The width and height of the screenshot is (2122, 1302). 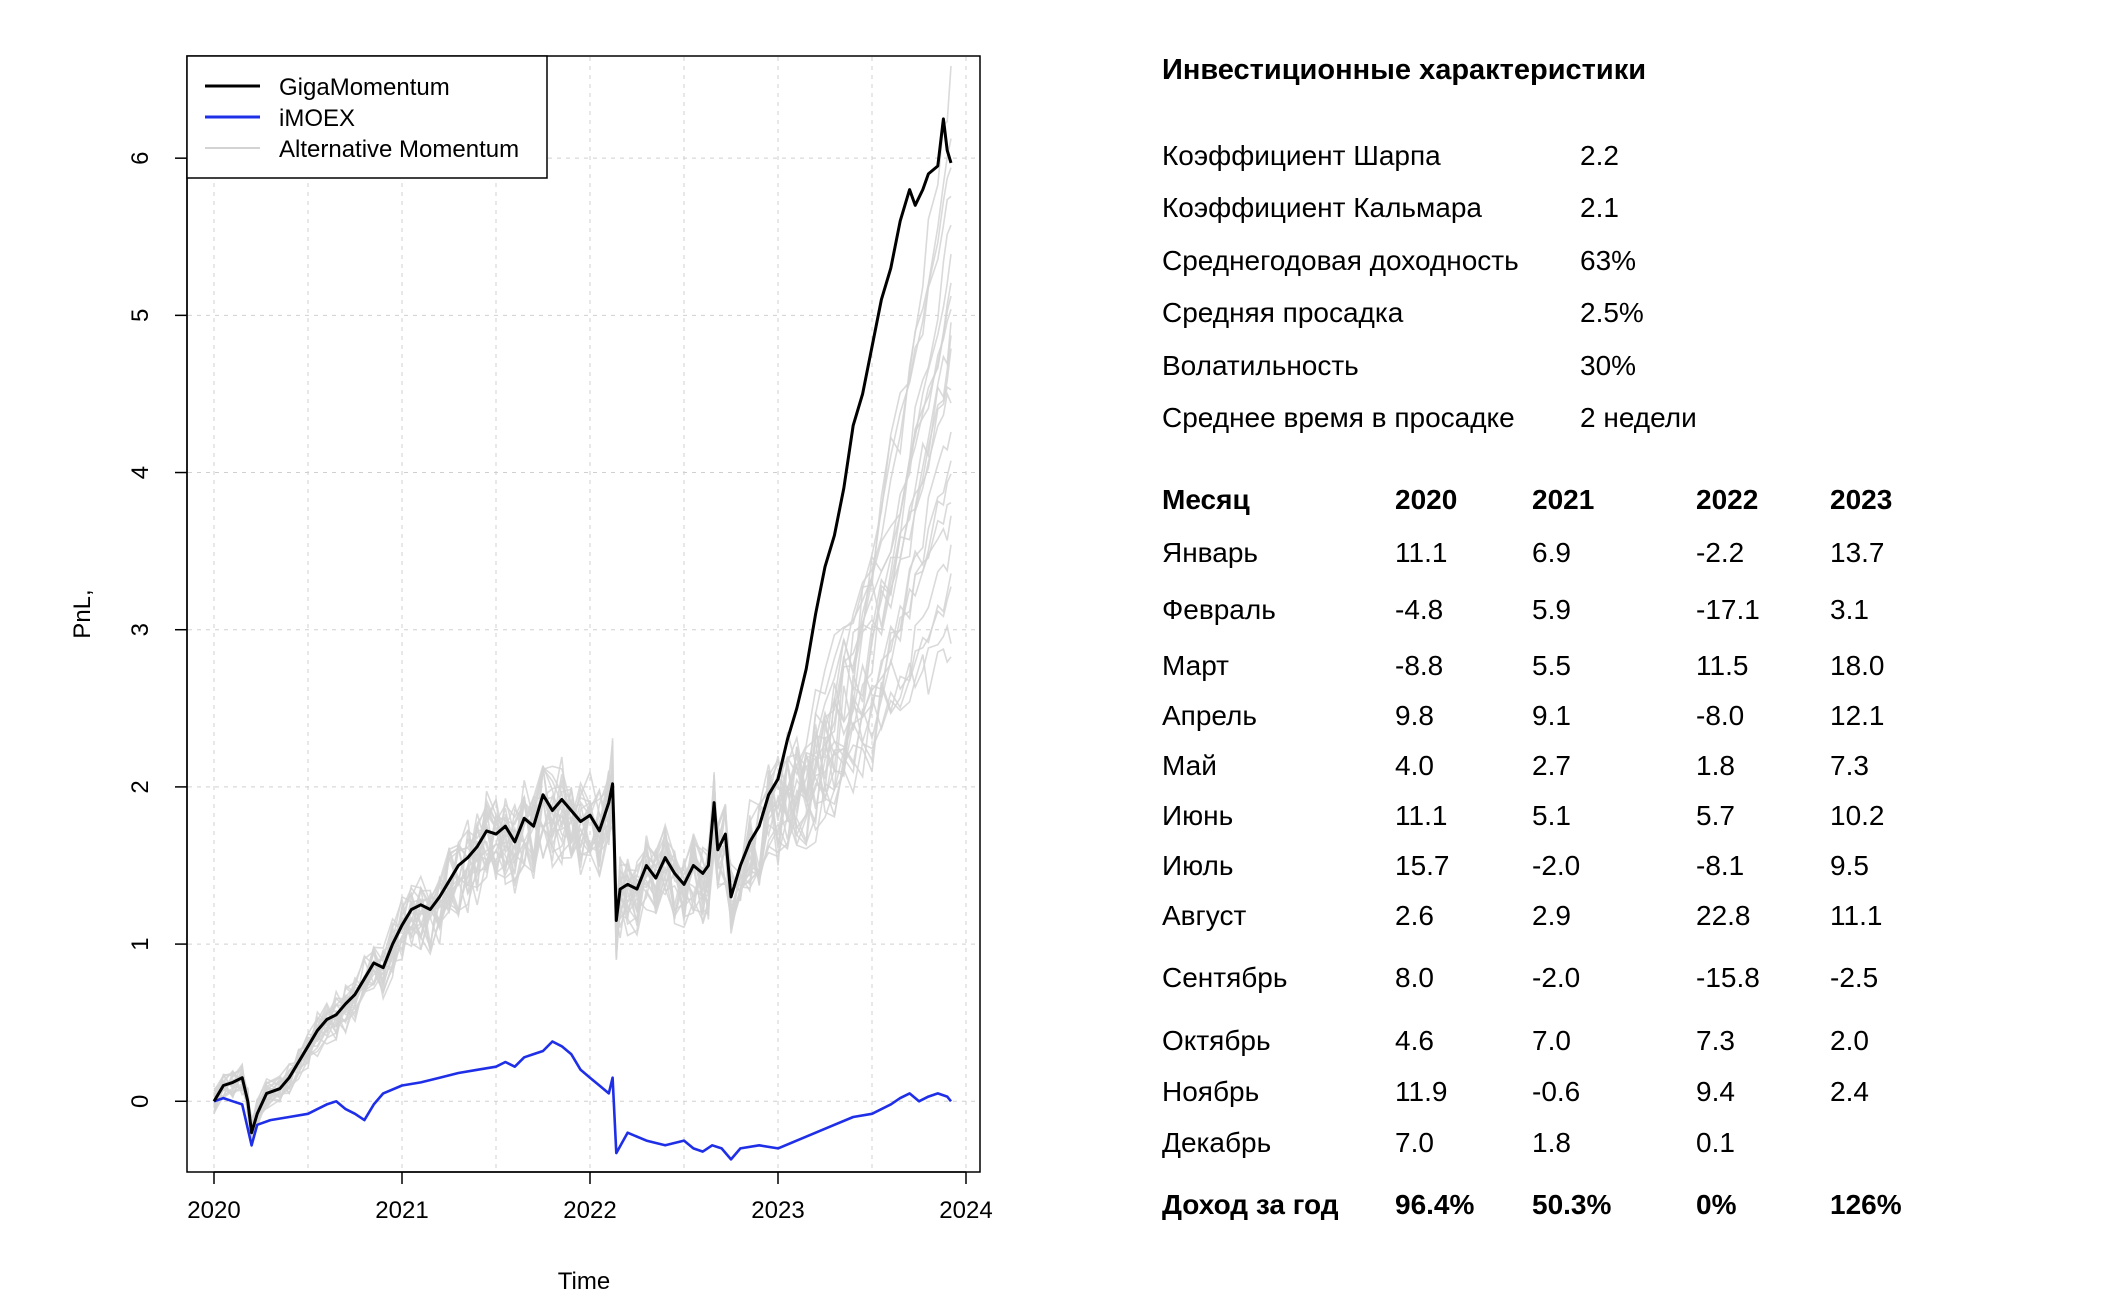 What do you see at coordinates (1551, 765) in the screenshot?
I see `value-cell: 2.7` at bounding box center [1551, 765].